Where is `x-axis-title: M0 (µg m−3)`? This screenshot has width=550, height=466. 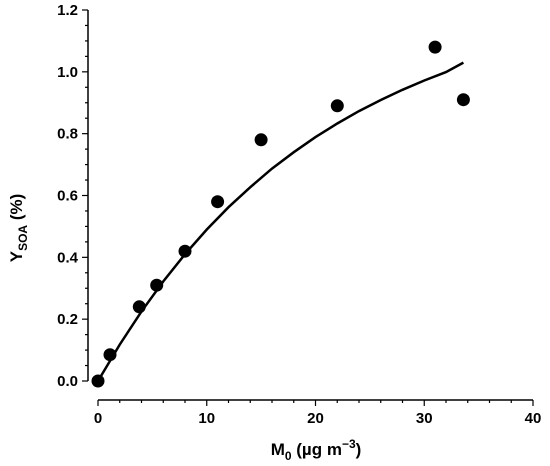 x-axis-title: M0 (µg m−3) is located at coordinates (316, 450).